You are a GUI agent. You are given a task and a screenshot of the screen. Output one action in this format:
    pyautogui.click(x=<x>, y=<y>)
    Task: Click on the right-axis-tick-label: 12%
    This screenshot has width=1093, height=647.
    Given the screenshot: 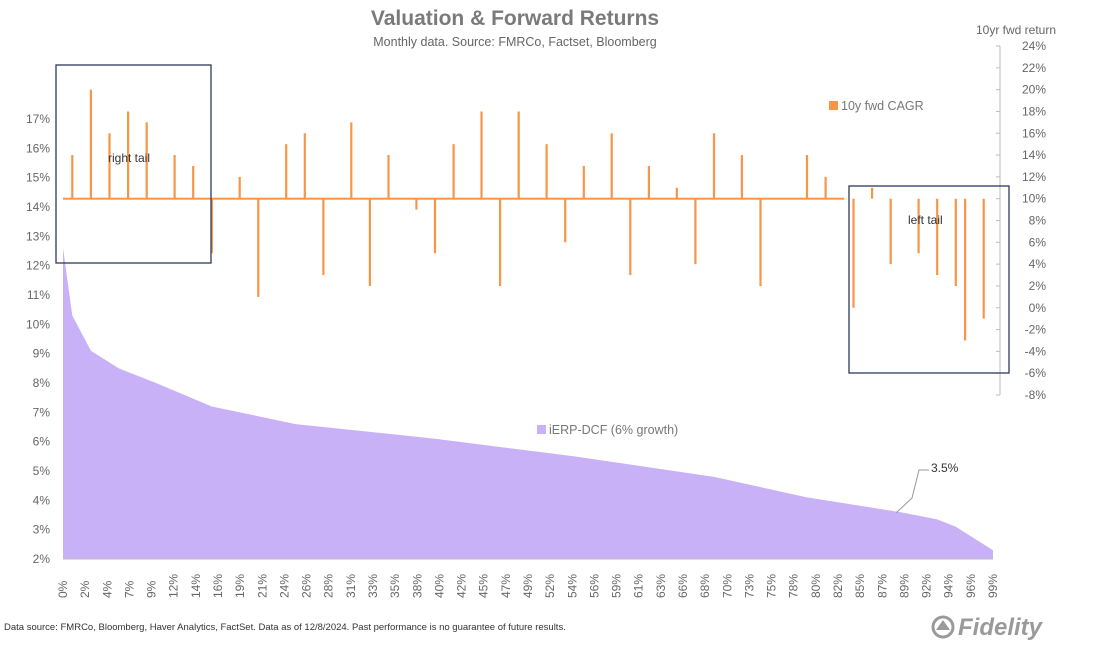 What is the action you would take?
    pyautogui.click(x=1034, y=177)
    